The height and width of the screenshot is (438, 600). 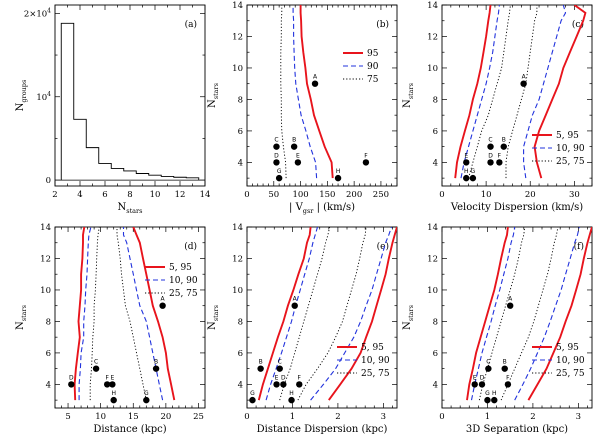 I want to click on y-tick-label: 0, so click(x=48, y=181).